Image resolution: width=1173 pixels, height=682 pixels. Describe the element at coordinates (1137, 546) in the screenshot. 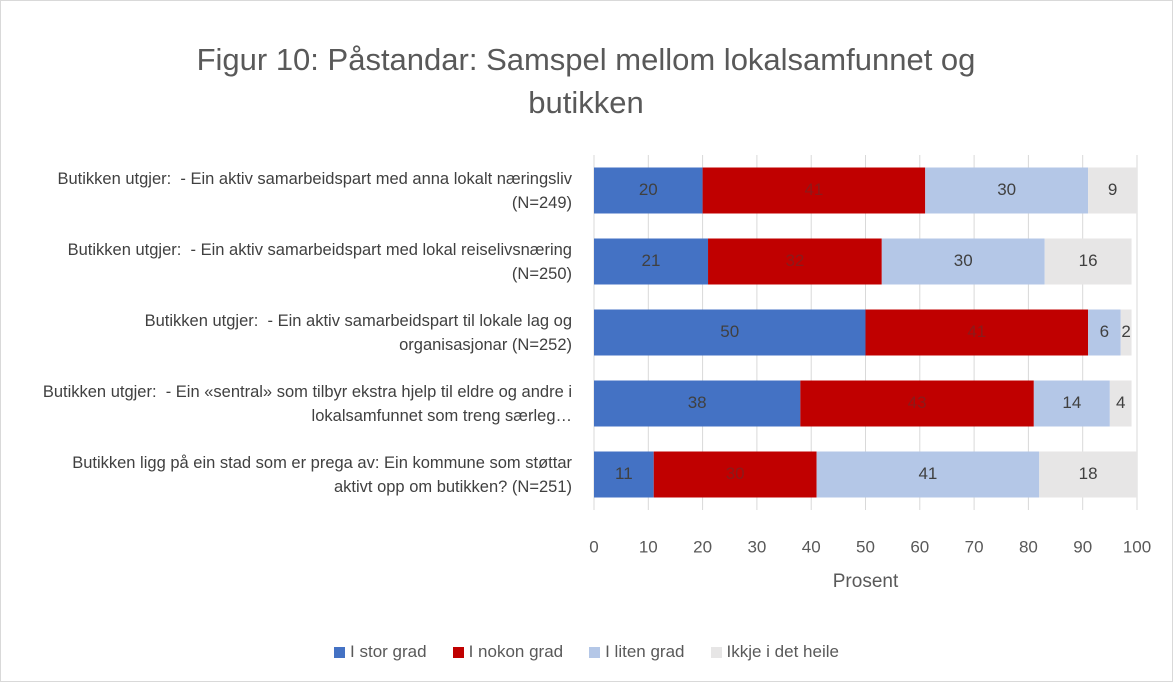

I see `x-tick-label: 100` at that location.